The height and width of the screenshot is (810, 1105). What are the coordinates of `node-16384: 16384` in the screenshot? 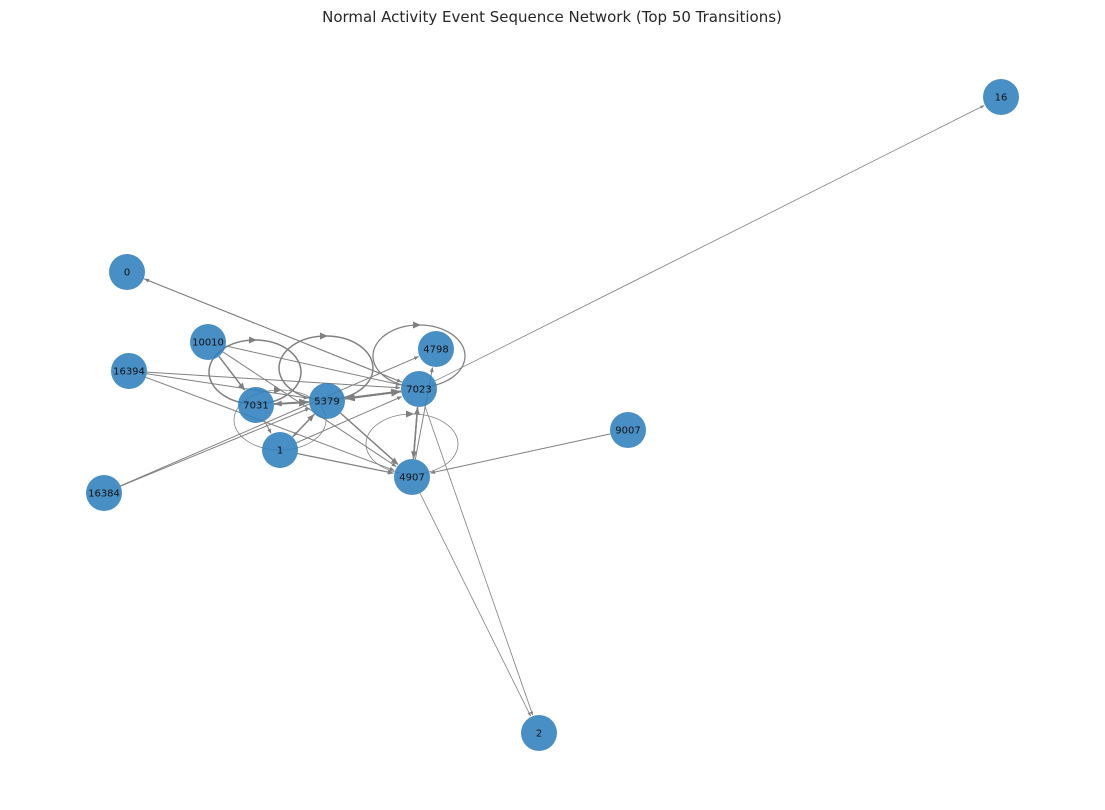 It's located at (104, 493).